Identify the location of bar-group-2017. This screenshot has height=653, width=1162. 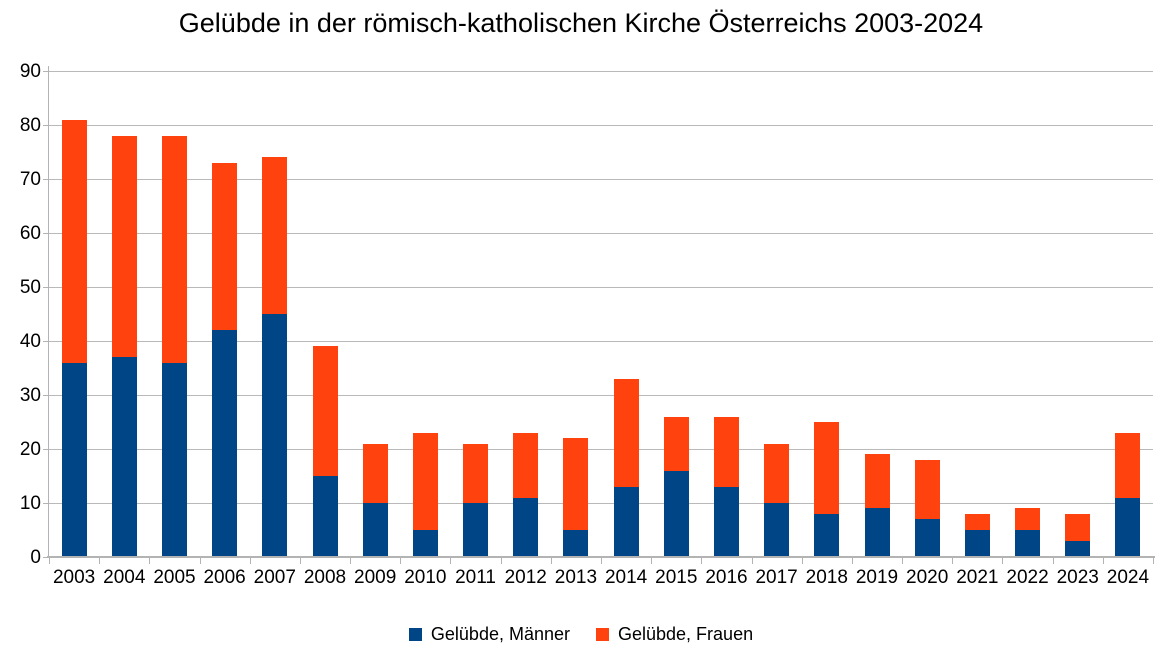
(777, 500).